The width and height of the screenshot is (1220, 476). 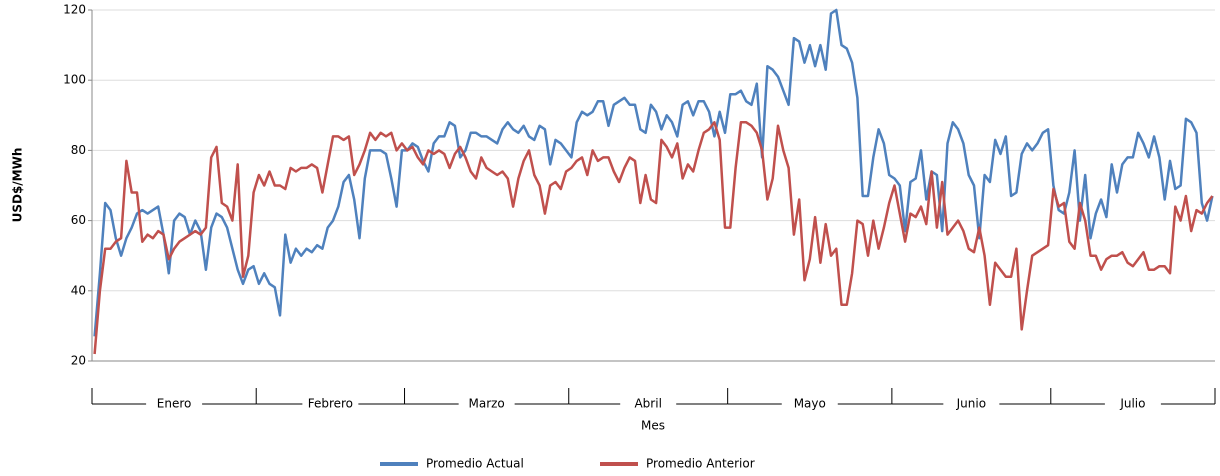 What do you see at coordinates (653, 426) in the screenshot?
I see `x-axis-label: Mes` at bounding box center [653, 426].